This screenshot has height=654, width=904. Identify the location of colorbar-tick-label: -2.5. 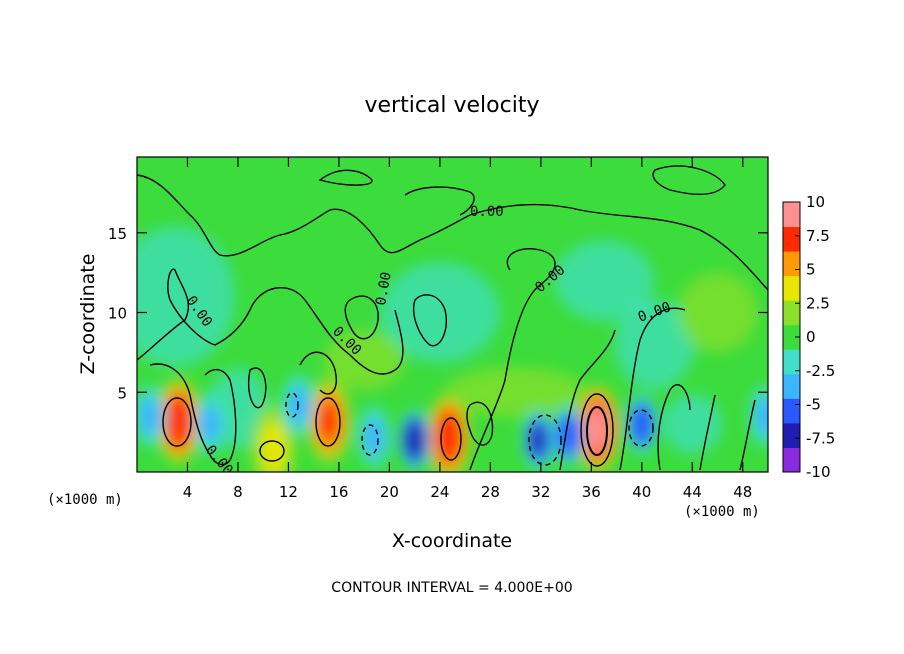
(820, 371).